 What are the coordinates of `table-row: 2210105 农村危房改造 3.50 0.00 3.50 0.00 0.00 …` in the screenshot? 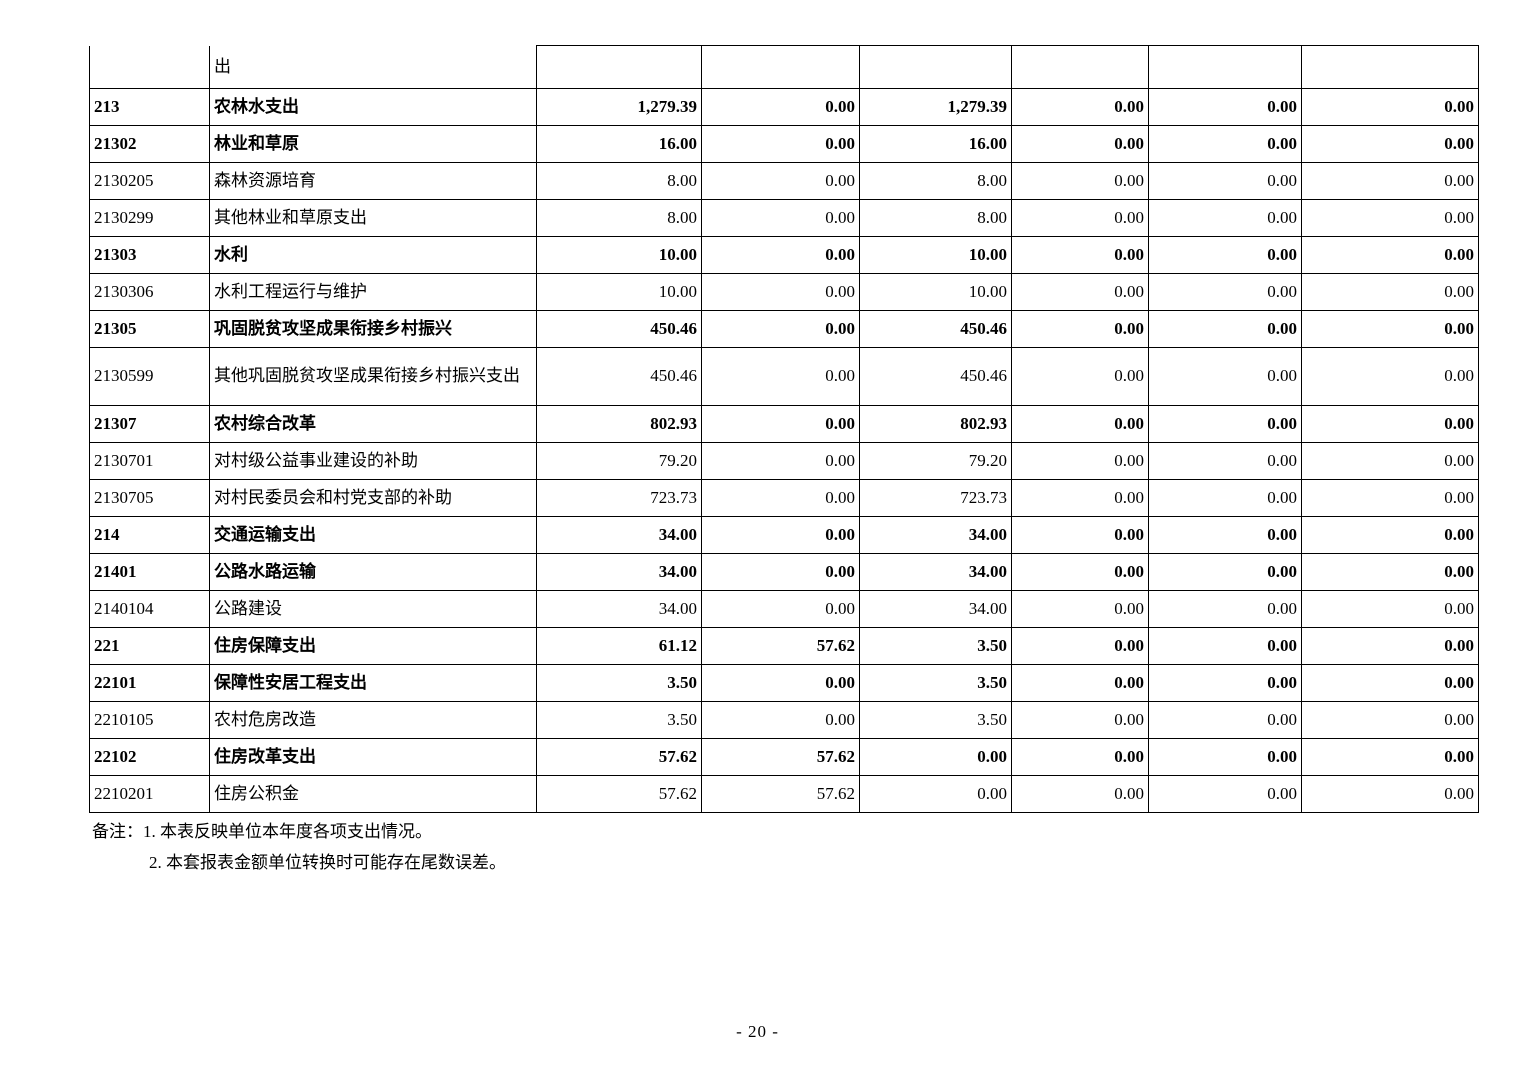 It's located at (784, 720).